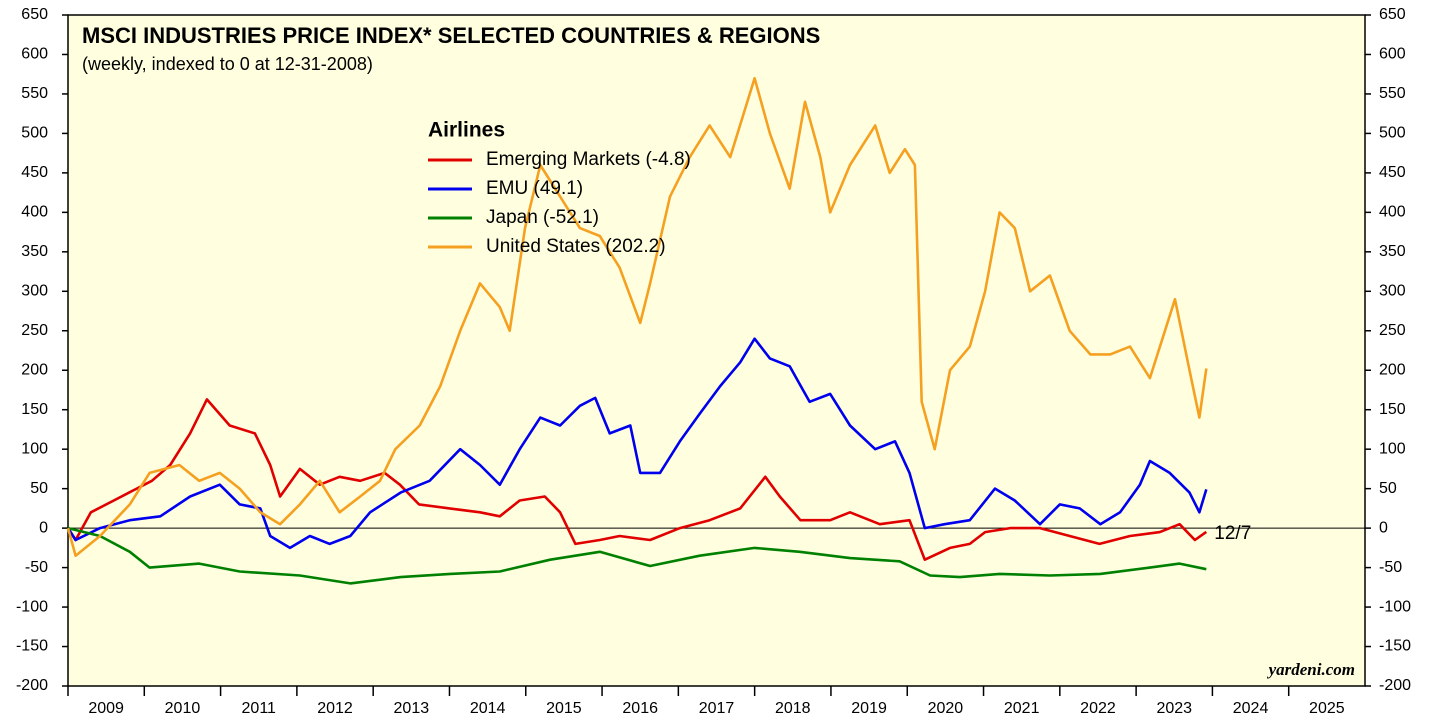 The image size is (1439, 719). I want to click on x-tick-label: 2014, so click(488, 708).